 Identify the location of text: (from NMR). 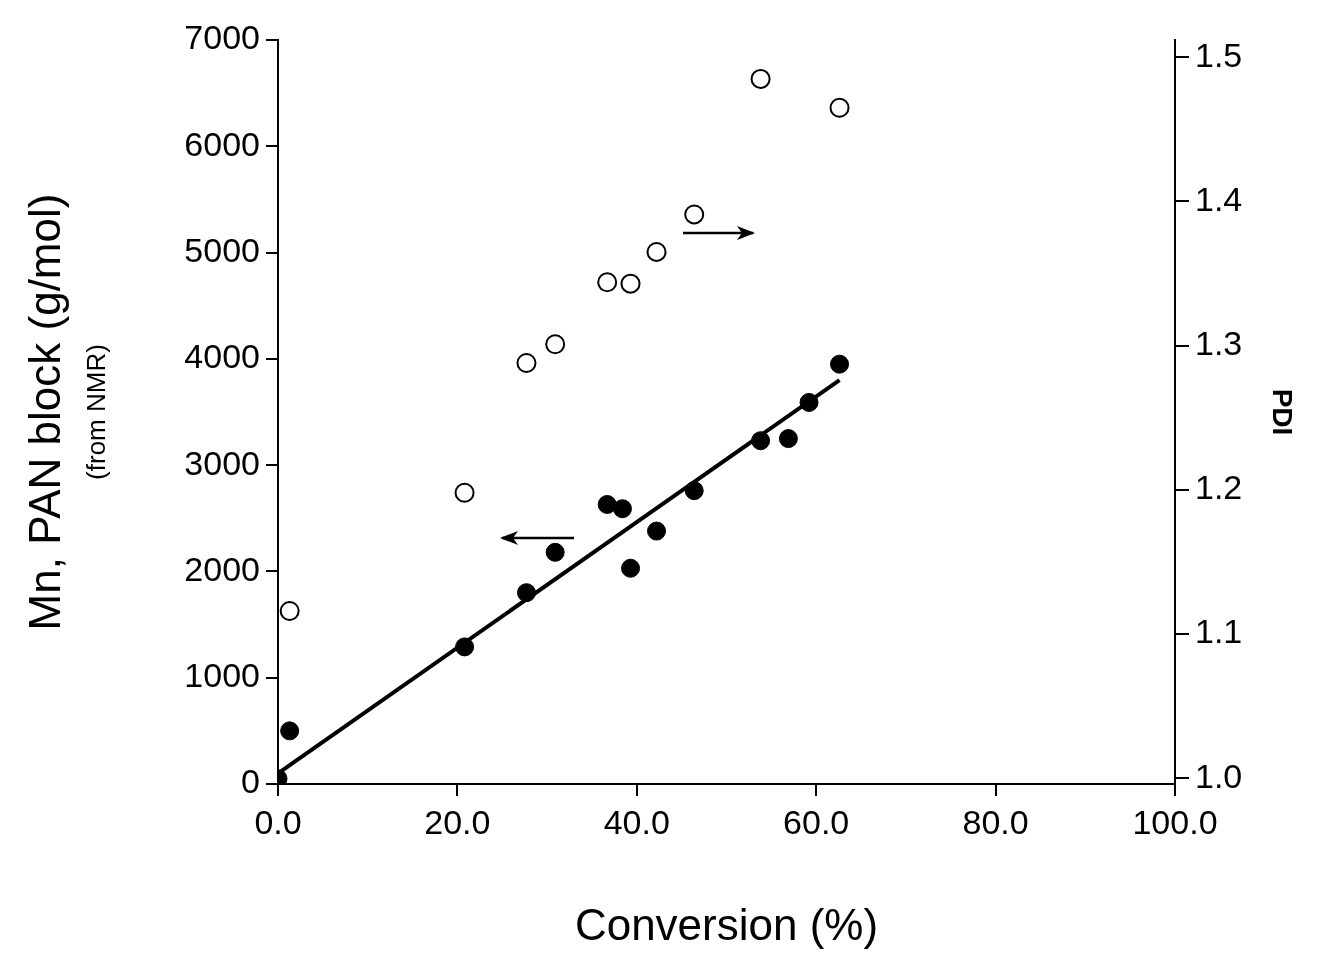
(96, 412).